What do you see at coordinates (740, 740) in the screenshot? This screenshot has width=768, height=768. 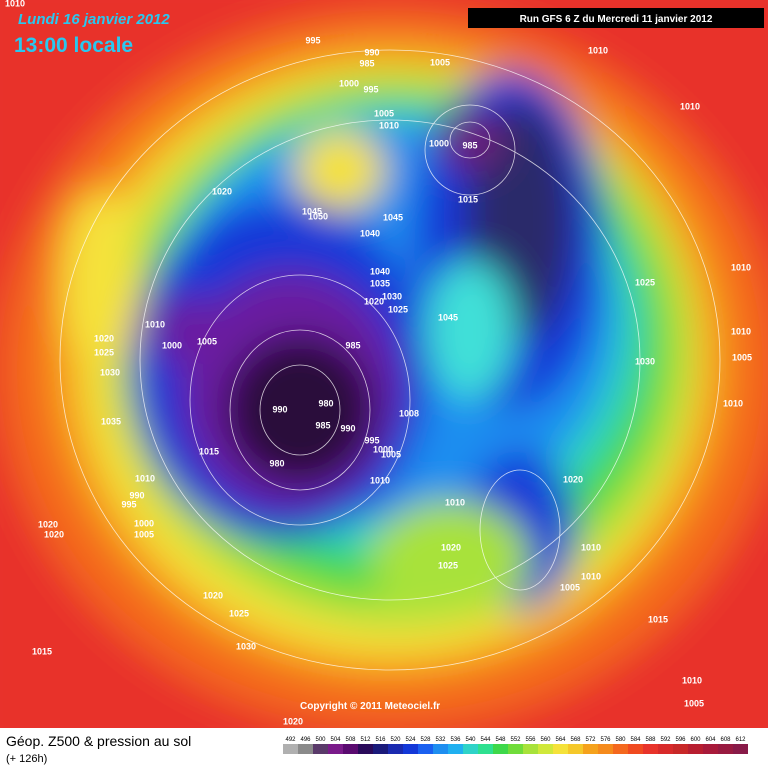 I see `scale-label: 612` at bounding box center [740, 740].